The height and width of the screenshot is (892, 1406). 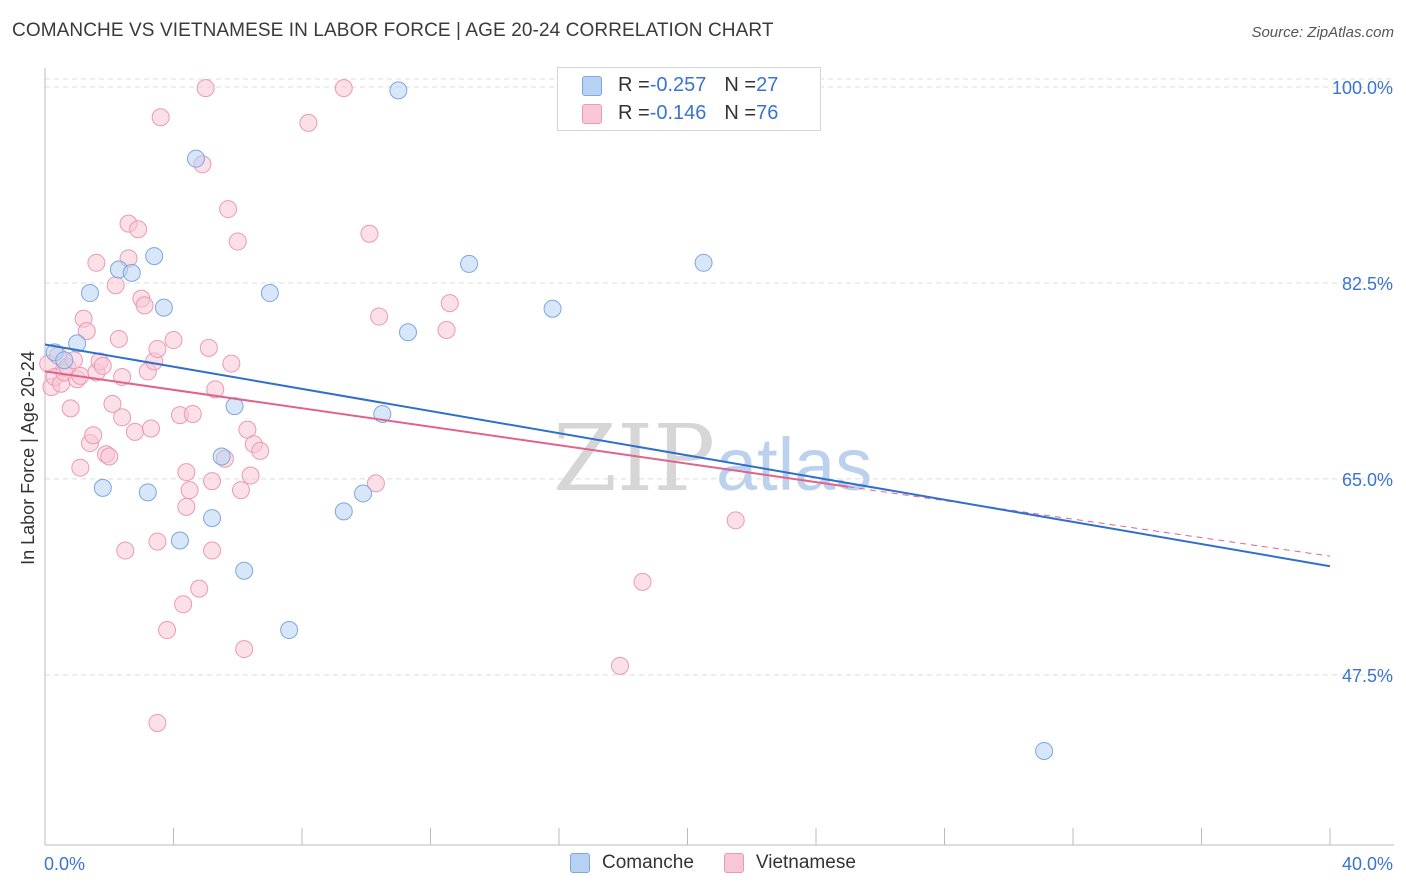 What do you see at coordinates (648, 862) in the screenshot?
I see `legend-label-comanche: Comanche` at bounding box center [648, 862].